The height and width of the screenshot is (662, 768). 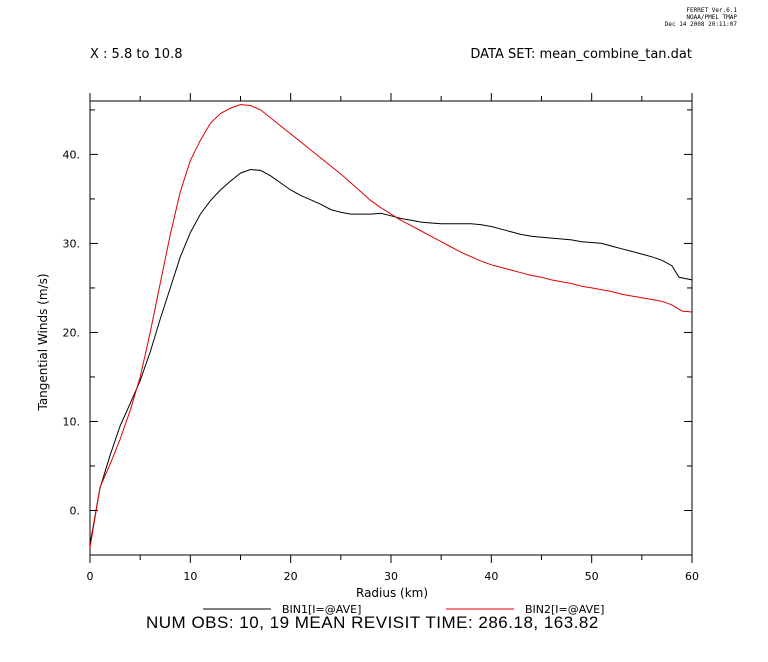 I want to click on y-tick-label: 10., so click(x=72, y=421).